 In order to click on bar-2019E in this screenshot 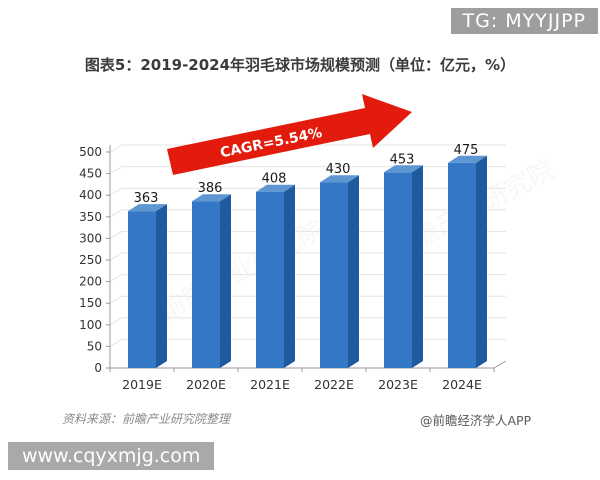, I will do `click(147, 286)`.